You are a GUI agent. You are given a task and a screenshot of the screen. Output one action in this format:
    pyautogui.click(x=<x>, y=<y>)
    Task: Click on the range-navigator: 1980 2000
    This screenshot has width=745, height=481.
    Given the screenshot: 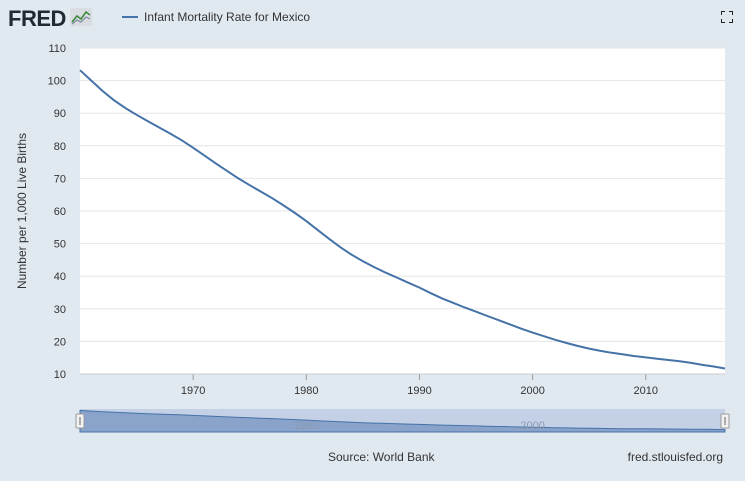 What is the action you would take?
    pyautogui.click(x=402, y=421)
    